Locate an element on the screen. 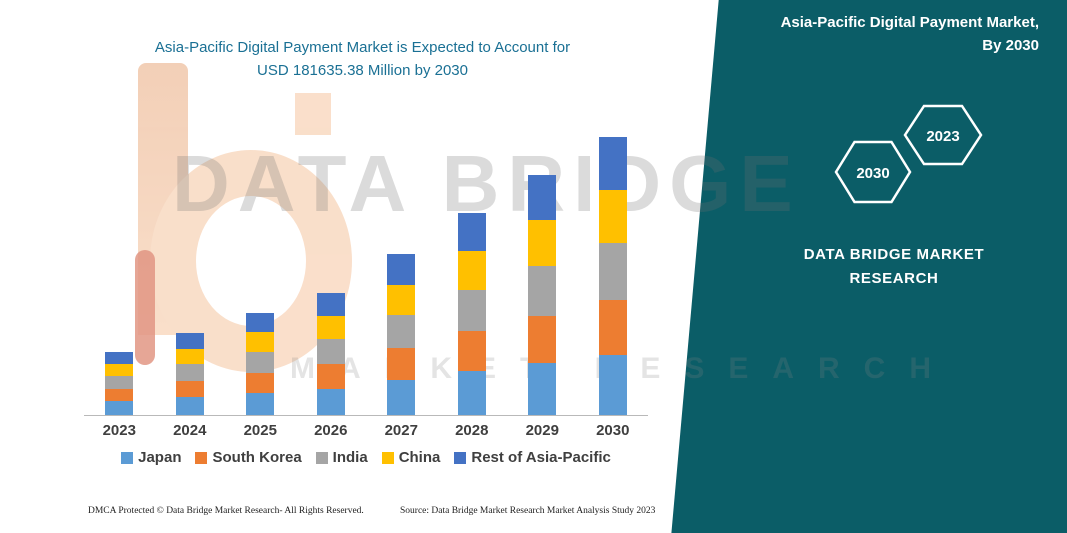 This screenshot has height=533, width=1067. bar-segment-japan-2023 is located at coordinates (119, 408).